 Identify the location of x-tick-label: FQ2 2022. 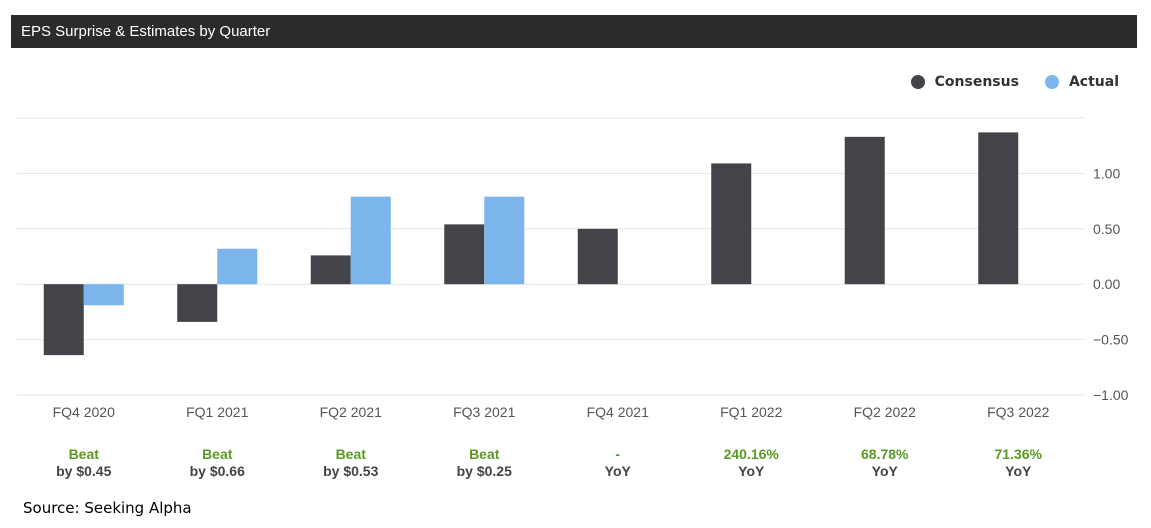
(885, 412).